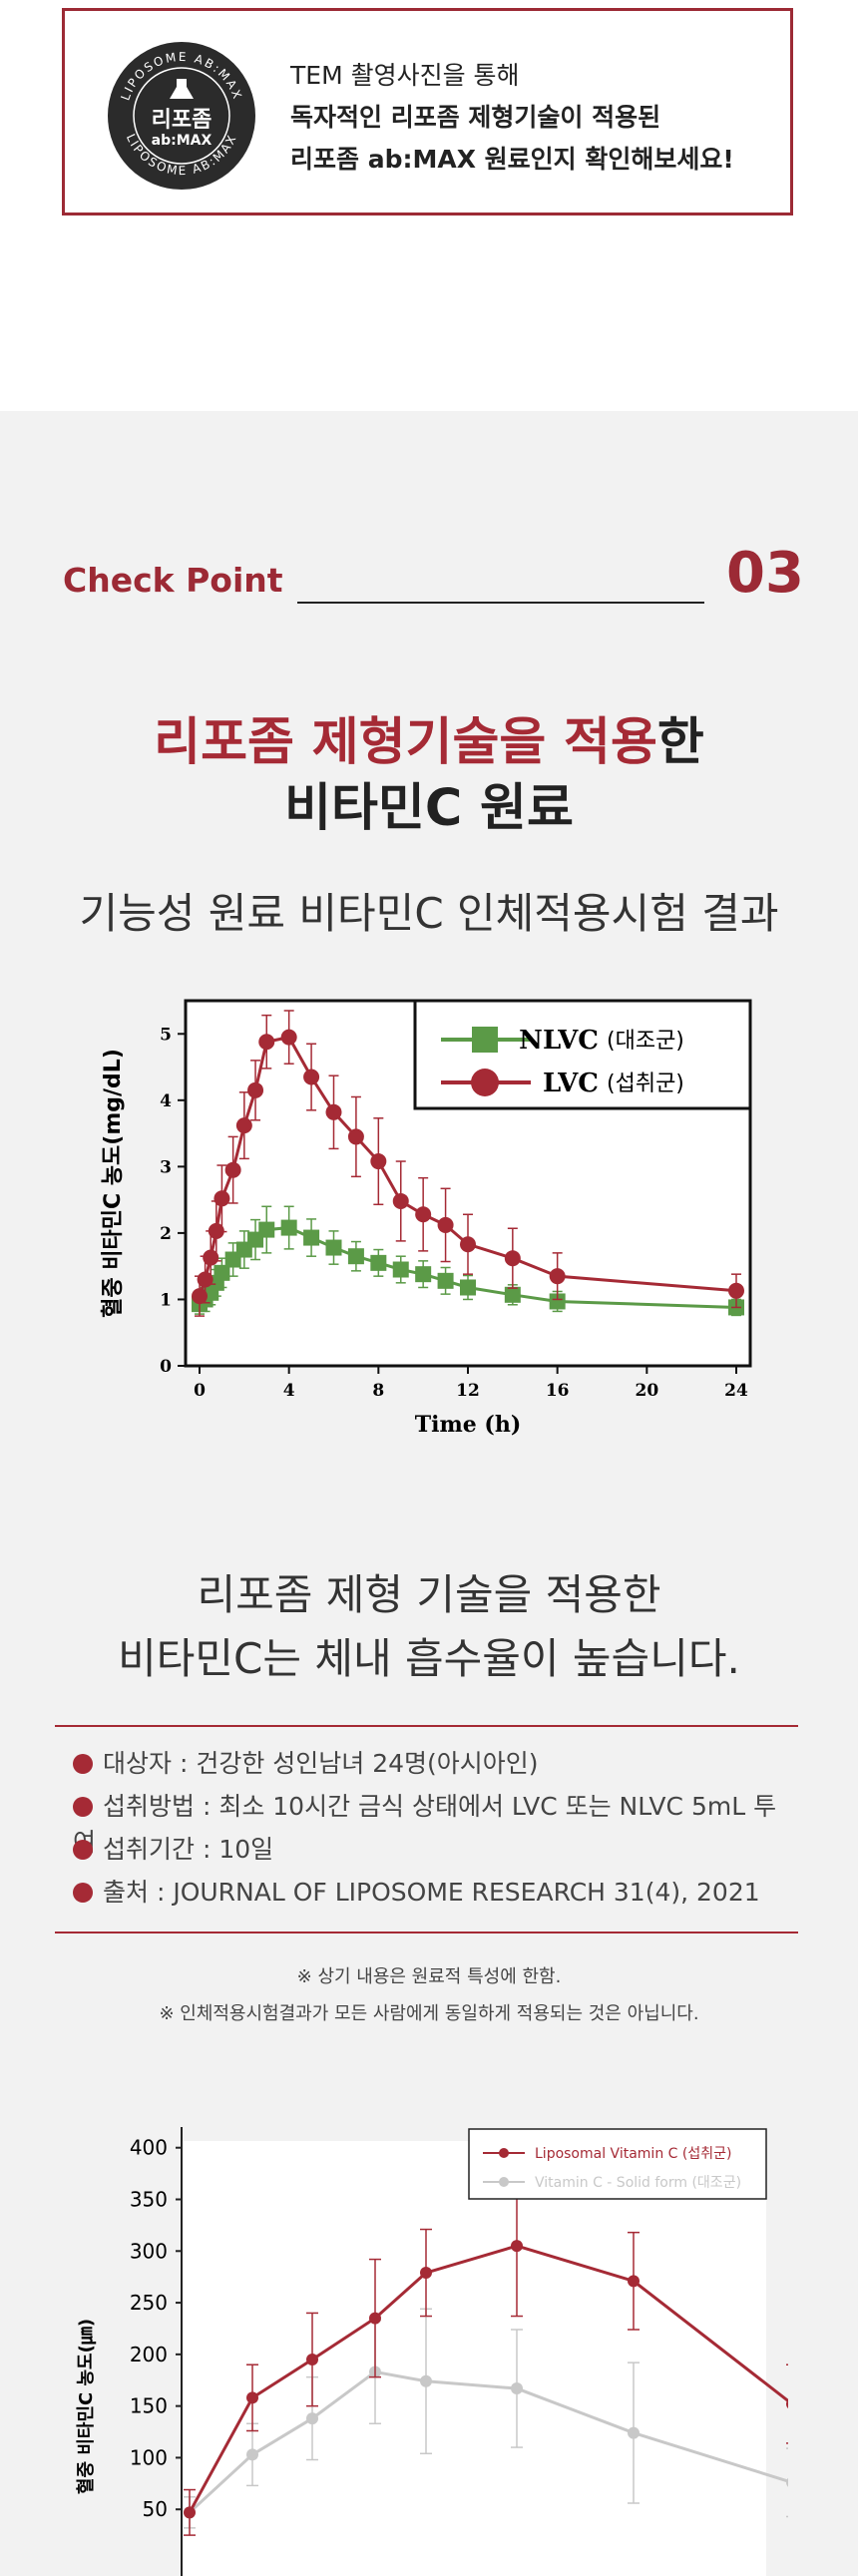 The width and height of the screenshot is (858, 2576). What do you see at coordinates (166, 1035) in the screenshot?
I see `y-tick-label: 5` at bounding box center [166, 1035].